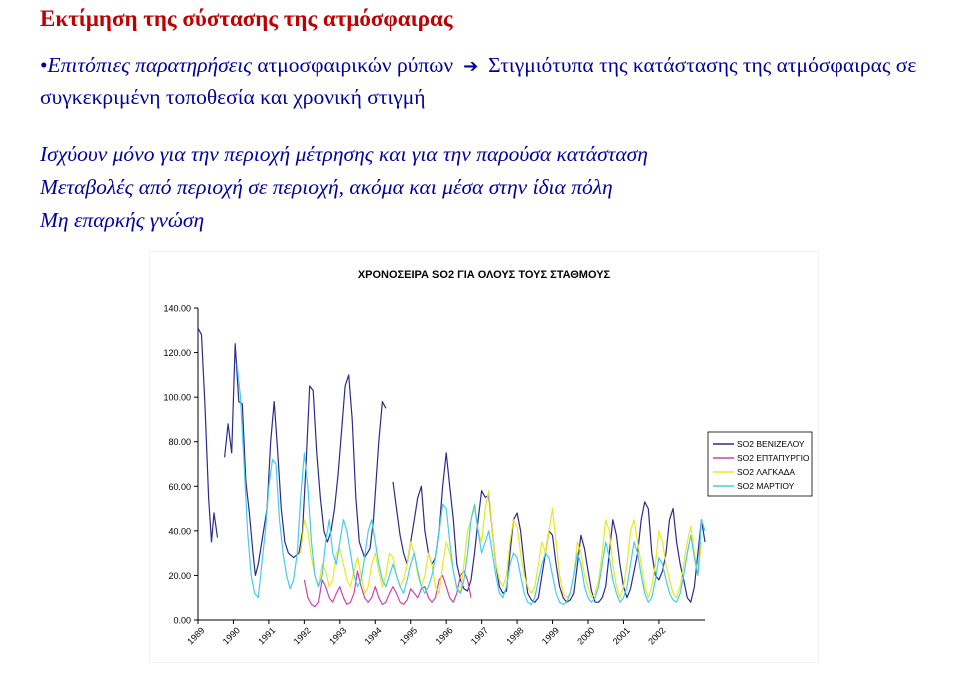 The height and width of the screenshot is (686, 960). I want to click on y-tick-label: 140.00, so click(177, 309).